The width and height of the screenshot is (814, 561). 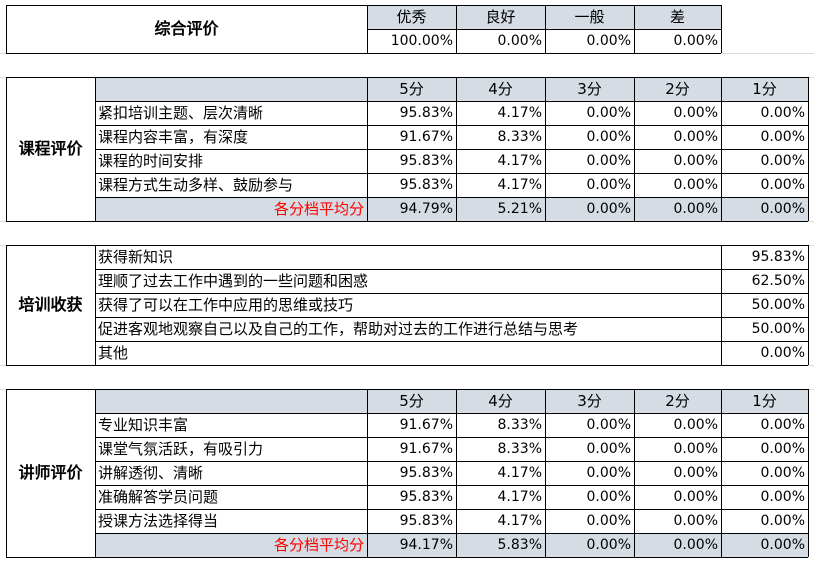 What do you see at coordinates (231, 545) in the screenshot?
I see `teacher-avg-label: 各分档平均分` at bounding box center [231, 545].